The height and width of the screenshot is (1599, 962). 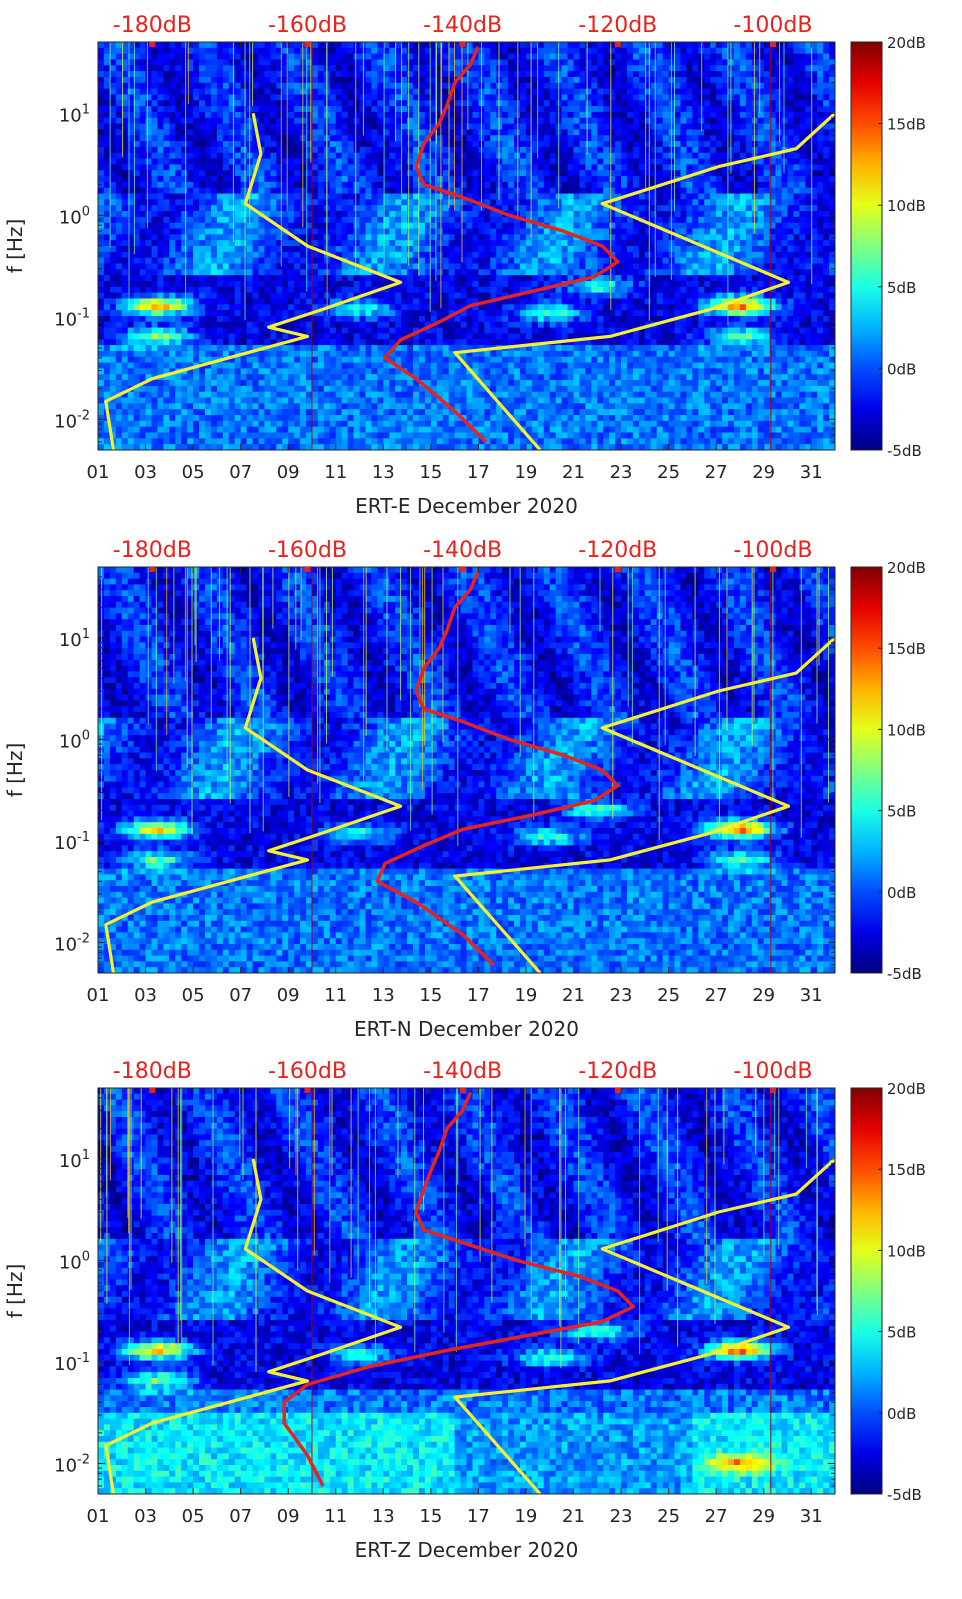 I want to click on x-tick-label: 21, so click(x=573, y=995).